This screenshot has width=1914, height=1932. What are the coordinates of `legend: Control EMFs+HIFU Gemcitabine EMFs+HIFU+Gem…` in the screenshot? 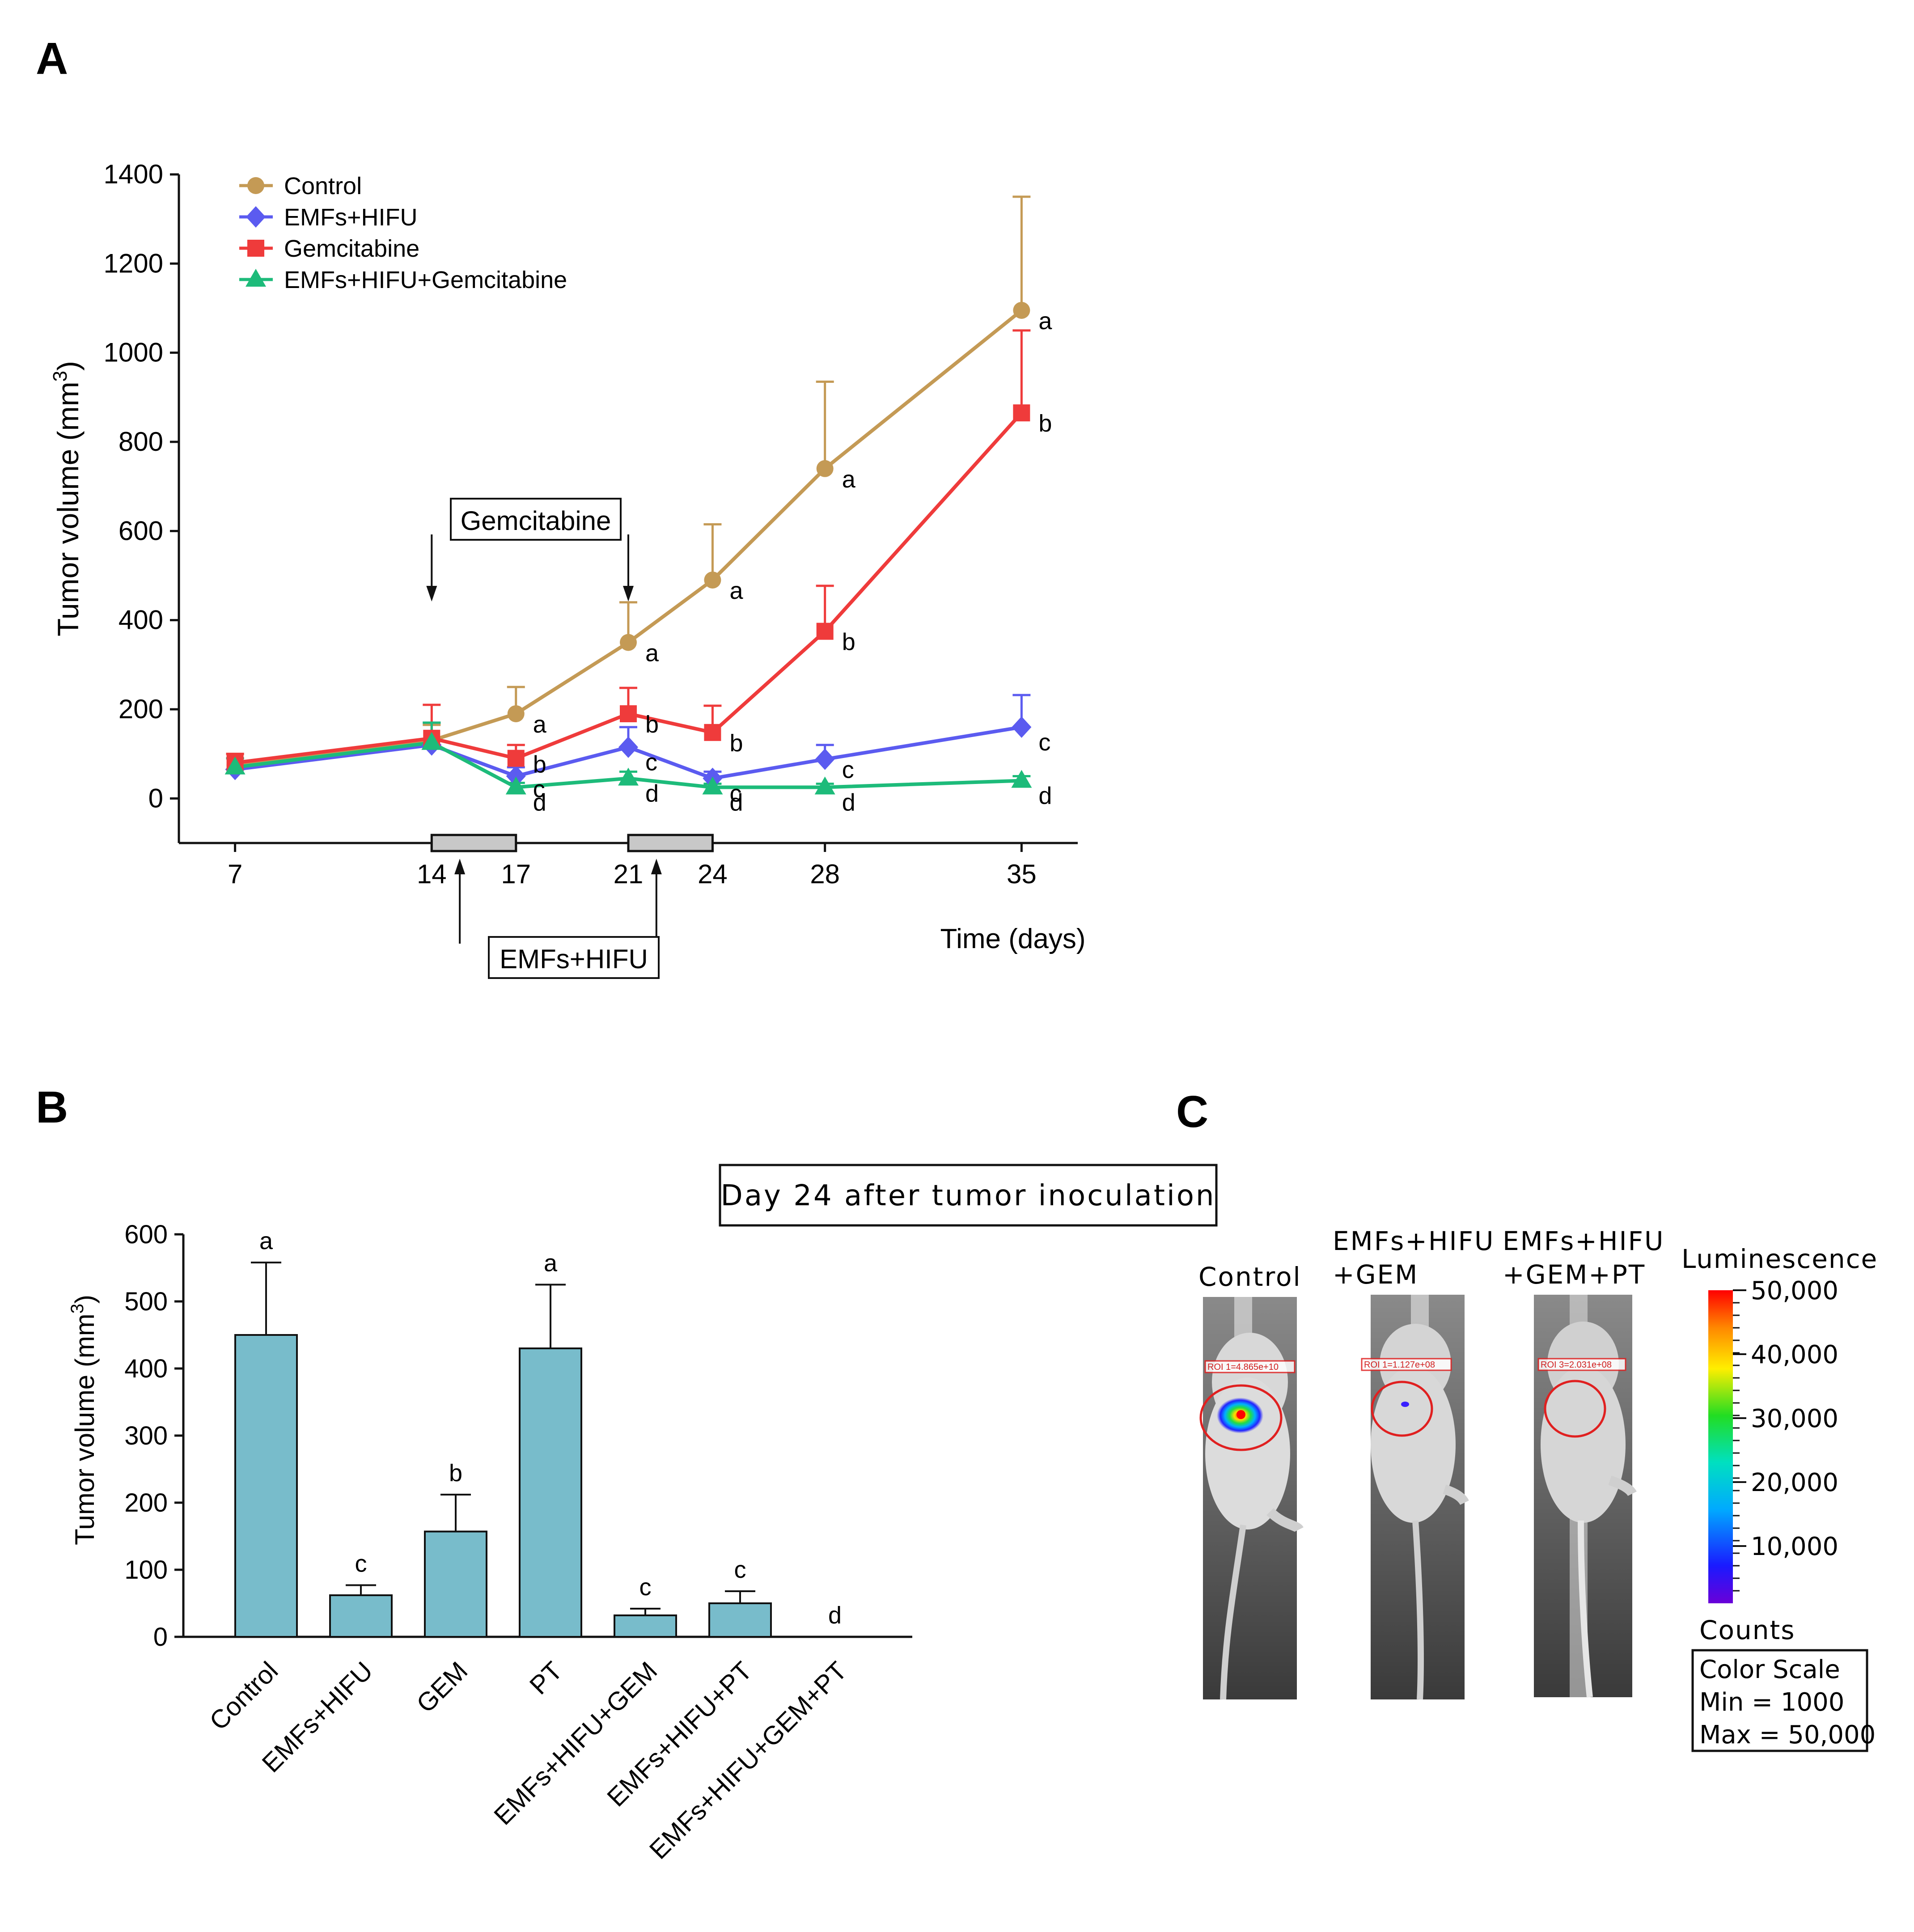 It's located at (403, 233).